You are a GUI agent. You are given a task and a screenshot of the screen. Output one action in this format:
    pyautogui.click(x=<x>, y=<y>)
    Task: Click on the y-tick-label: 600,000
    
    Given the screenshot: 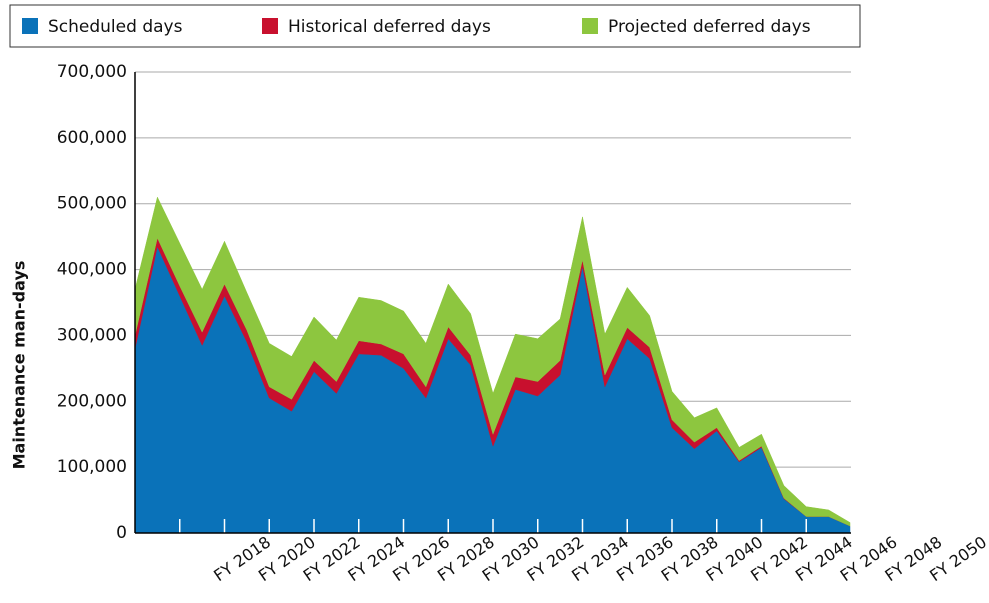 What is the action you would take?
    pyautogui.click(x=92, y=138)
    